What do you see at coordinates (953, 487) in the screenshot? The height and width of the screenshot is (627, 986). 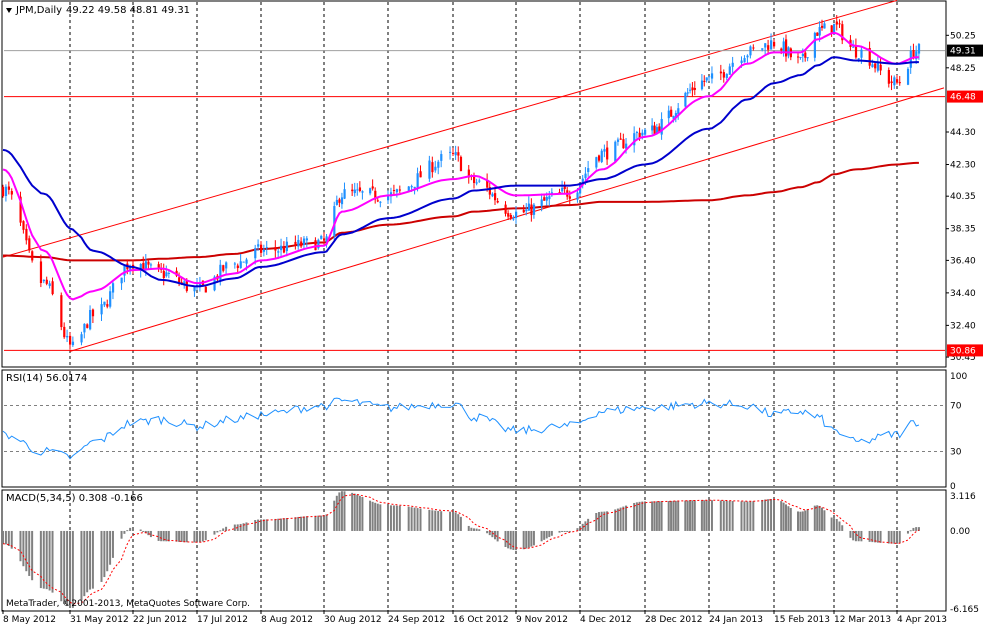 I see `rsi-tick-label: 0` at bounding box center [953, 487].